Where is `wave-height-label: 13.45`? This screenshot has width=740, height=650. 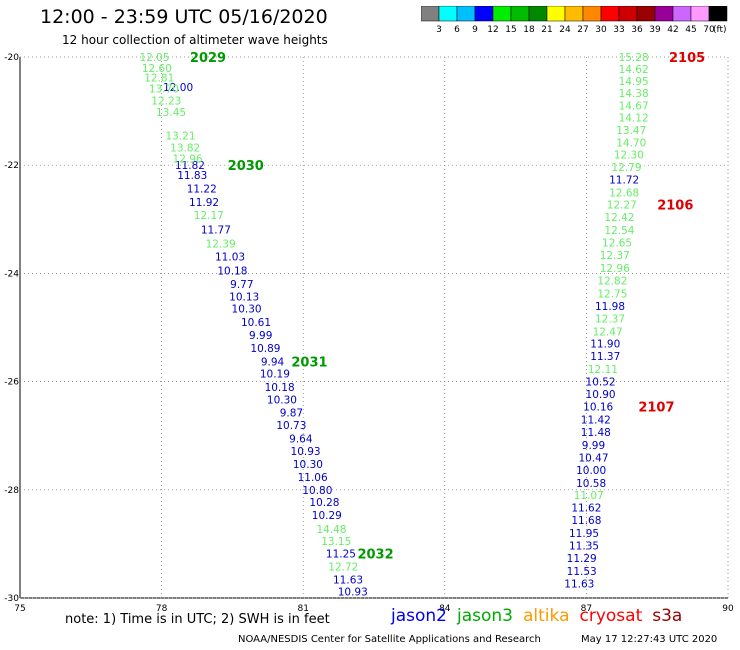 wave-height-label: 13.45 is located at coordinates (171, 113).